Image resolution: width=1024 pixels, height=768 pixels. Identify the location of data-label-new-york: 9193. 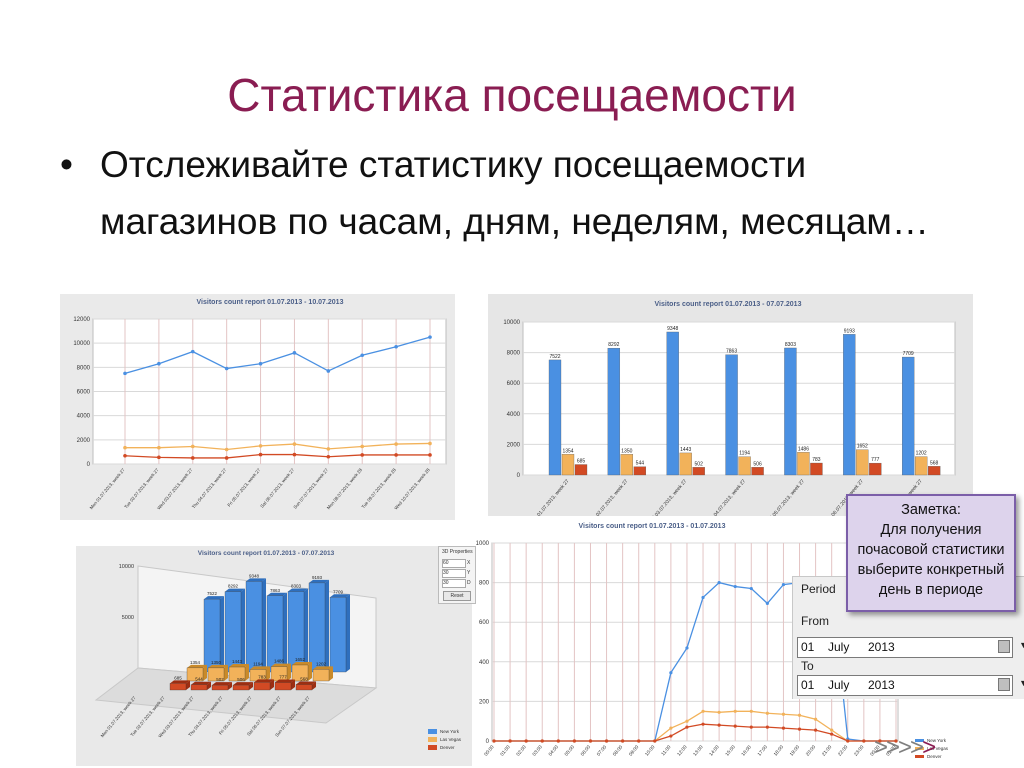
(849, 331).